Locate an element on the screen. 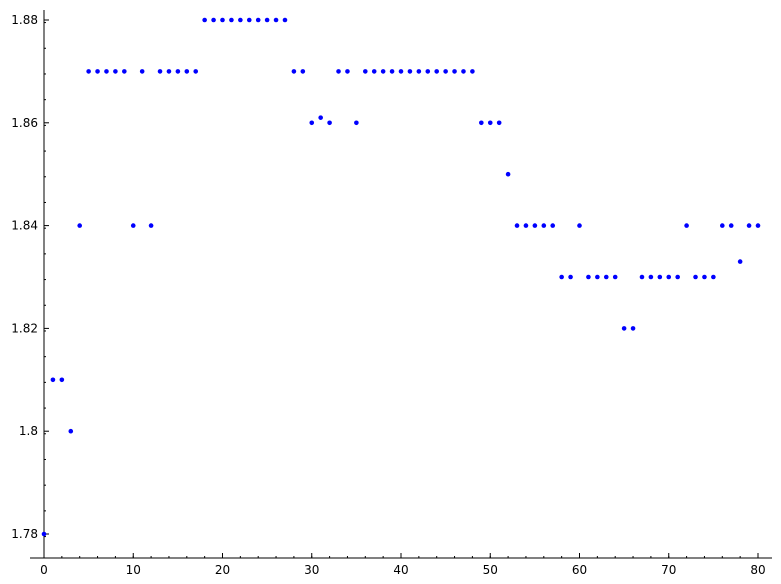  y-tick-label: 1.88 is located at coordinates (24, 20).